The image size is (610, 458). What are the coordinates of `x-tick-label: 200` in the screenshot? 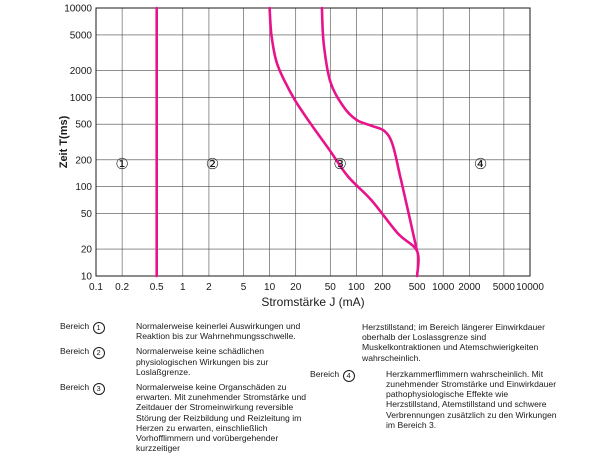 It's located at (382, 287).